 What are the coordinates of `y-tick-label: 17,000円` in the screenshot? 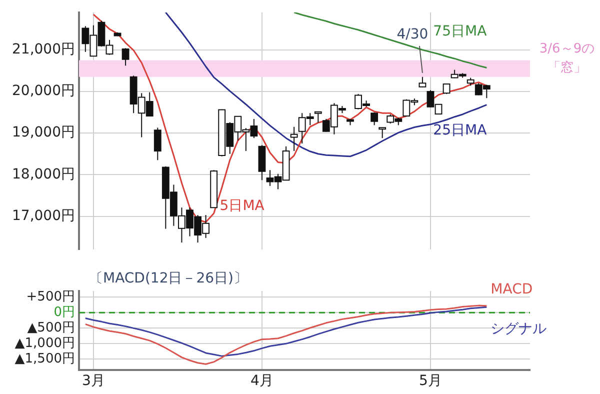 It's located at (43, 216).